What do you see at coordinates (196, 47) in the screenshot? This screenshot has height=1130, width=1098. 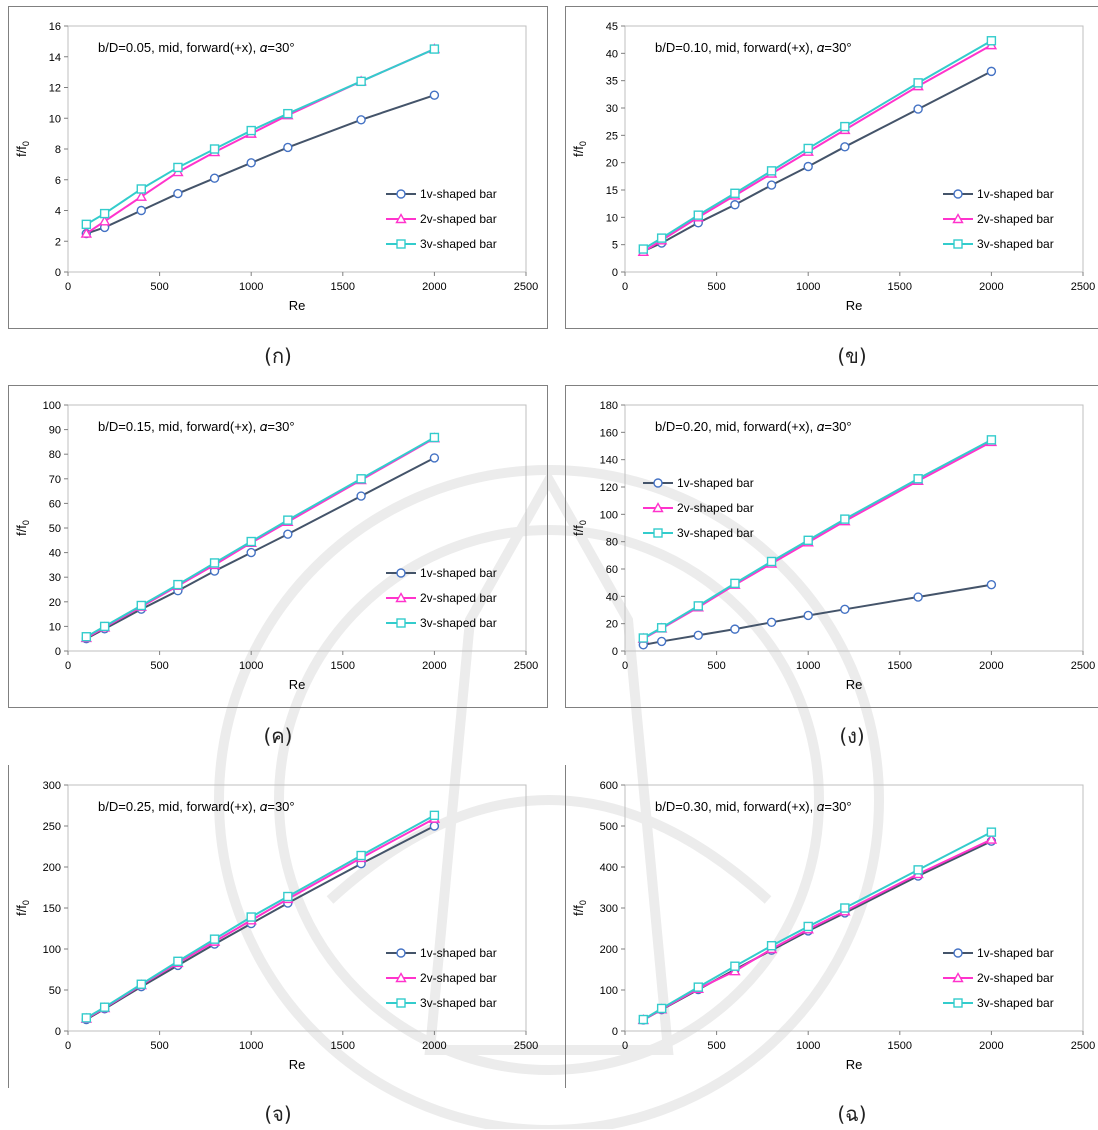 I see `chart-annotation: b/D=0.05, mid, forward(+x), 𝛼=30°` at bounding box center [196, 47].